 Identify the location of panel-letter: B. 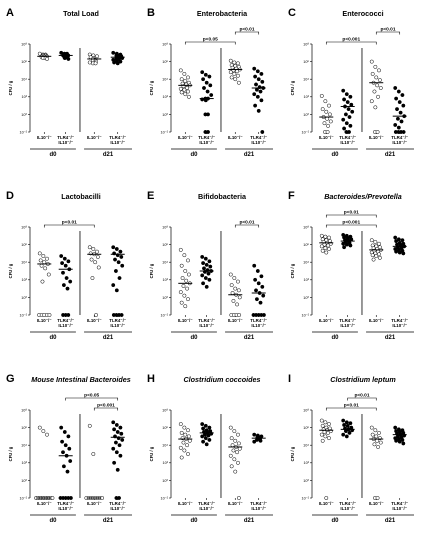
(151, 13).